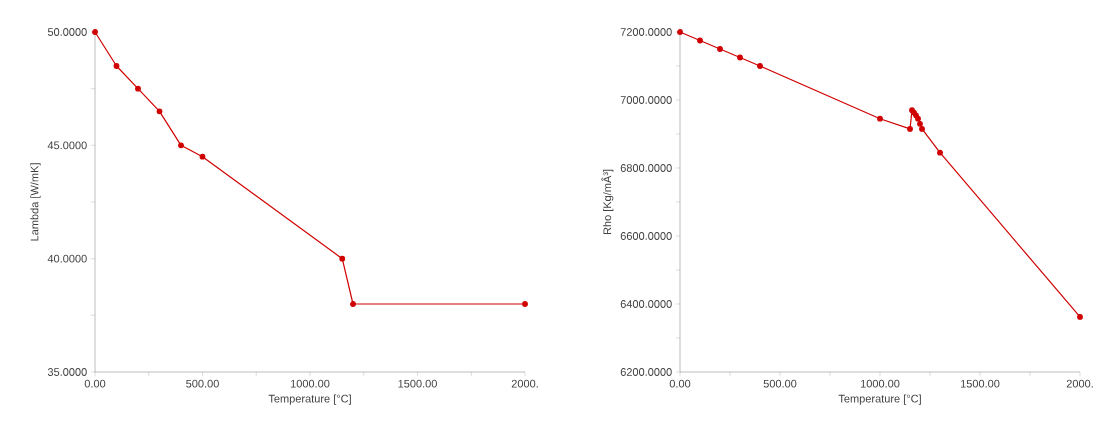 Image resolution: width=1107 pixels, height=434 pixels. I want to click on y-tick-label: 35.0000, so click(67, 372).